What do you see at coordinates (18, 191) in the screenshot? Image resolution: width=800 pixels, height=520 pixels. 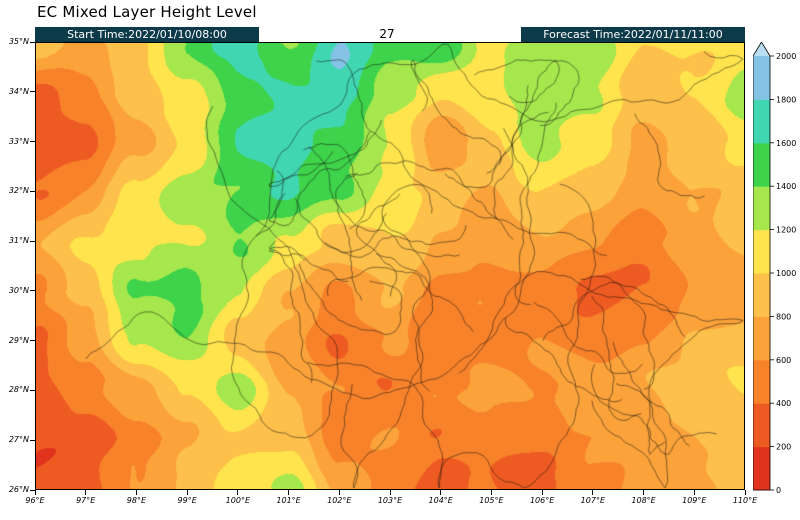 I see `y-tick-label: 32°N` at bounding box center [18, 191].